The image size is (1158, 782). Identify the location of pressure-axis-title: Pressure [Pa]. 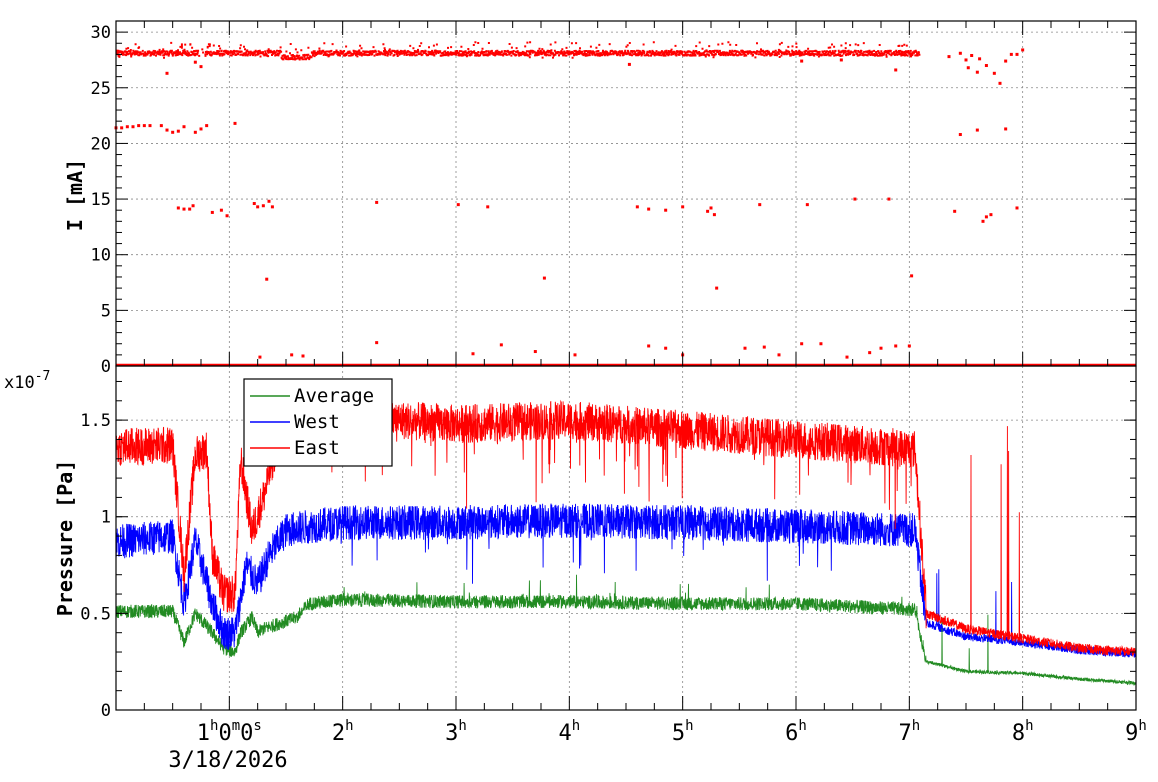
(65, 538).